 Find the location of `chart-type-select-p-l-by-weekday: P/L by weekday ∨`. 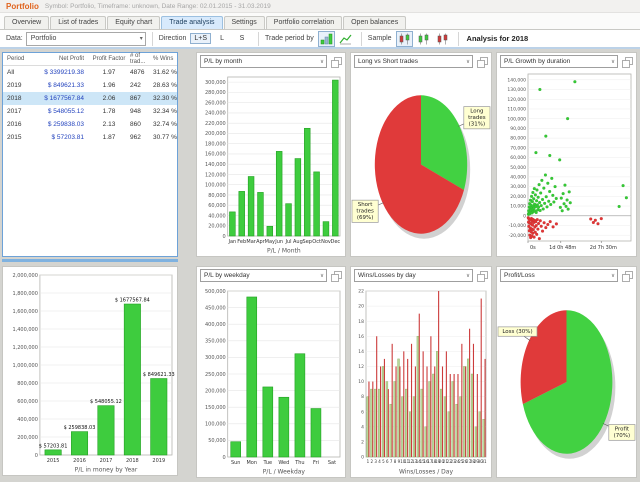

chart-type-select-p-l-by-weekday: P/L by weekday ∨ is located at coordinates (263, 275).